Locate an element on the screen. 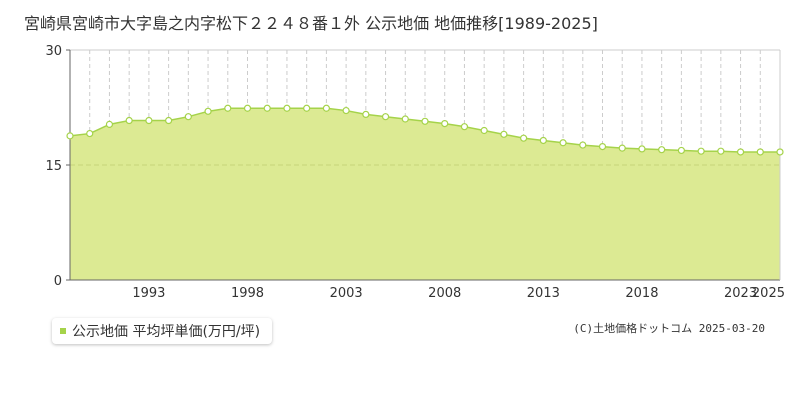  x-tick-label: 2013 is located at coordinates (543, 293).